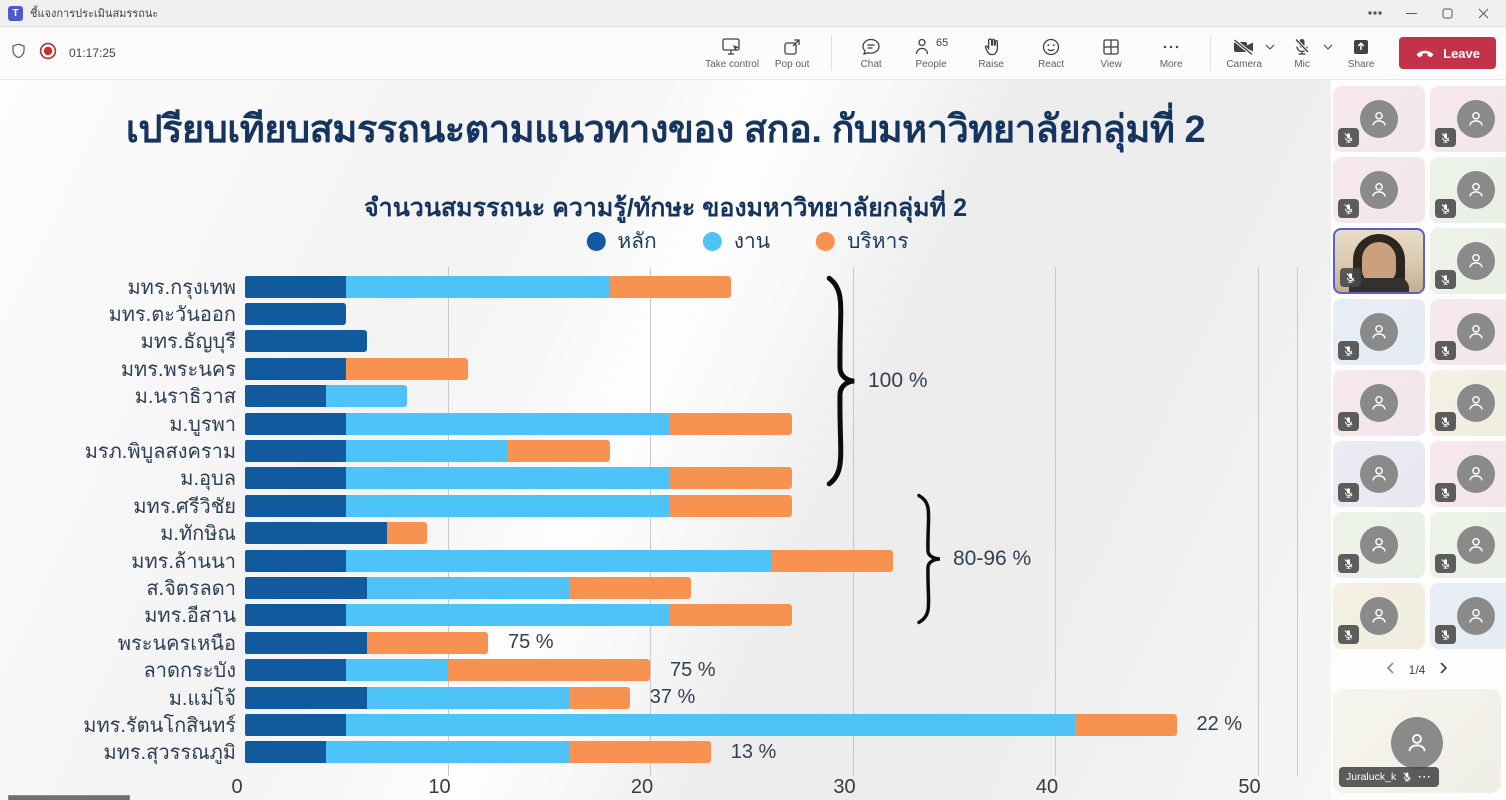  What do you see at coordinates (1361, 53) in the screenshot?
I see `share-button: Share` at bounding box center [1361, 53].